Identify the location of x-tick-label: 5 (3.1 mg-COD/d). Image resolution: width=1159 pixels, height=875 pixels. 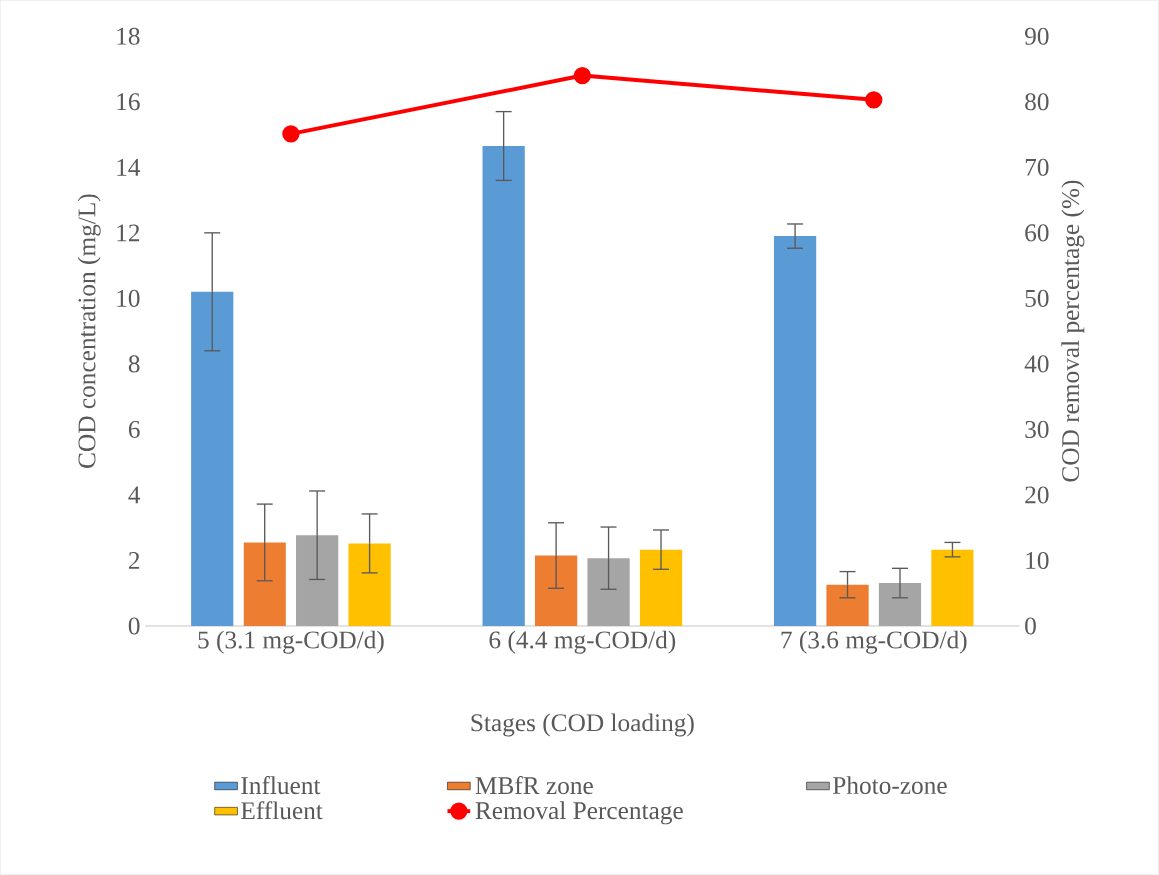
(291, 642).